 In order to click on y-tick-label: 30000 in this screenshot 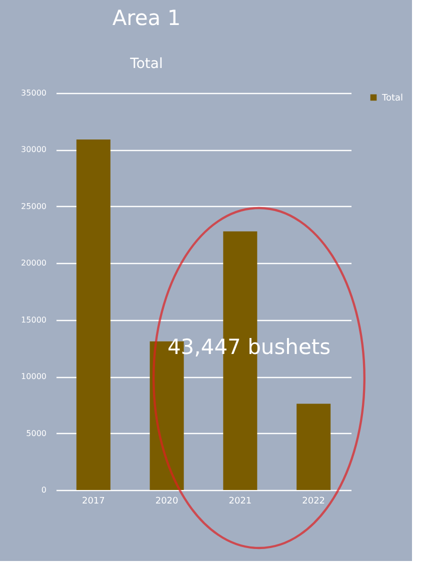, I will do `click(33, 149)`.